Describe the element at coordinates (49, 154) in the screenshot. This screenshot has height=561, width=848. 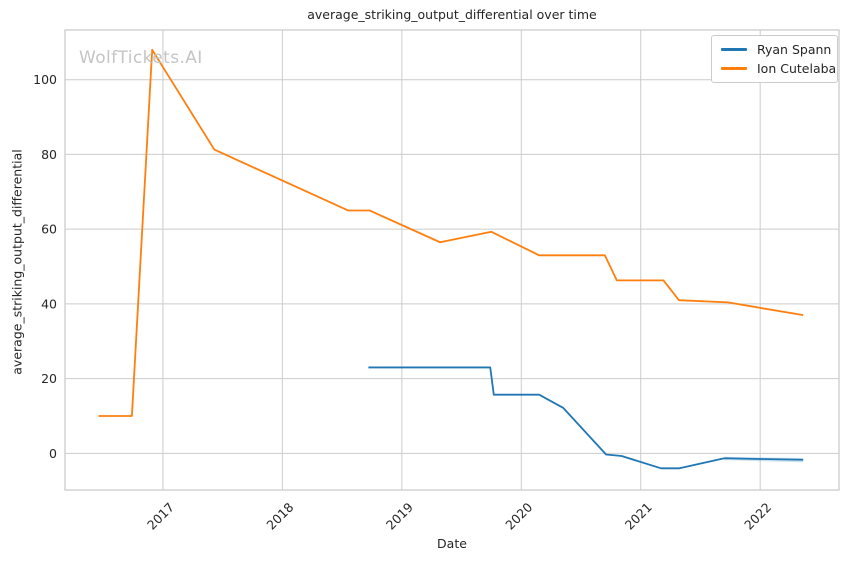
I see `y-tick-label: 80` at that location.